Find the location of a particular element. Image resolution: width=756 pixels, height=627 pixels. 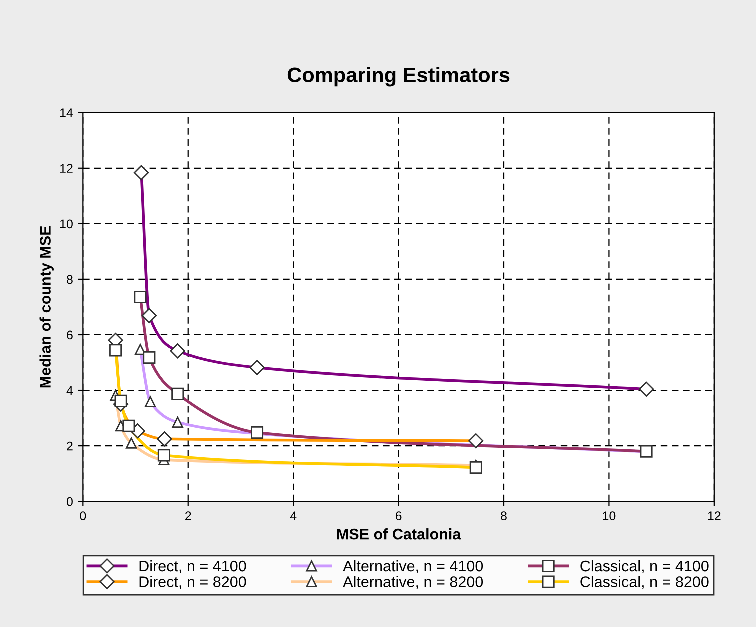

y-tick-label: 14 is located at coordinates (67, 113).